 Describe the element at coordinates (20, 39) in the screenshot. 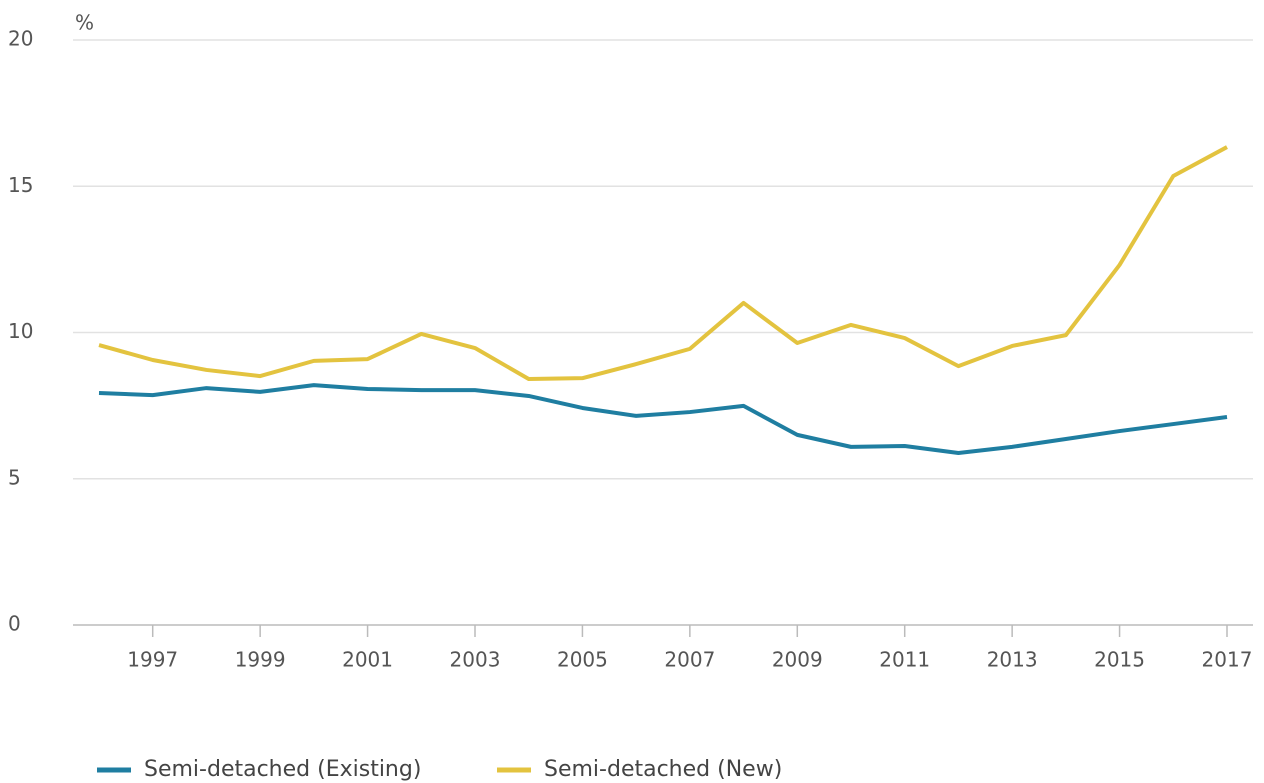

I see `y-tick-label: 20` at that location.